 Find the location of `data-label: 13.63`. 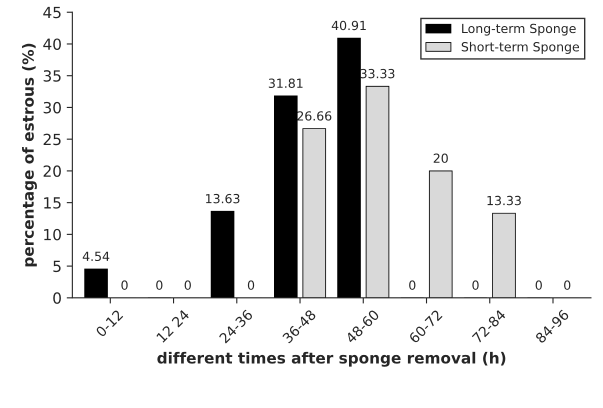

data-label: 13.63 is located at coordinates (223, 199).